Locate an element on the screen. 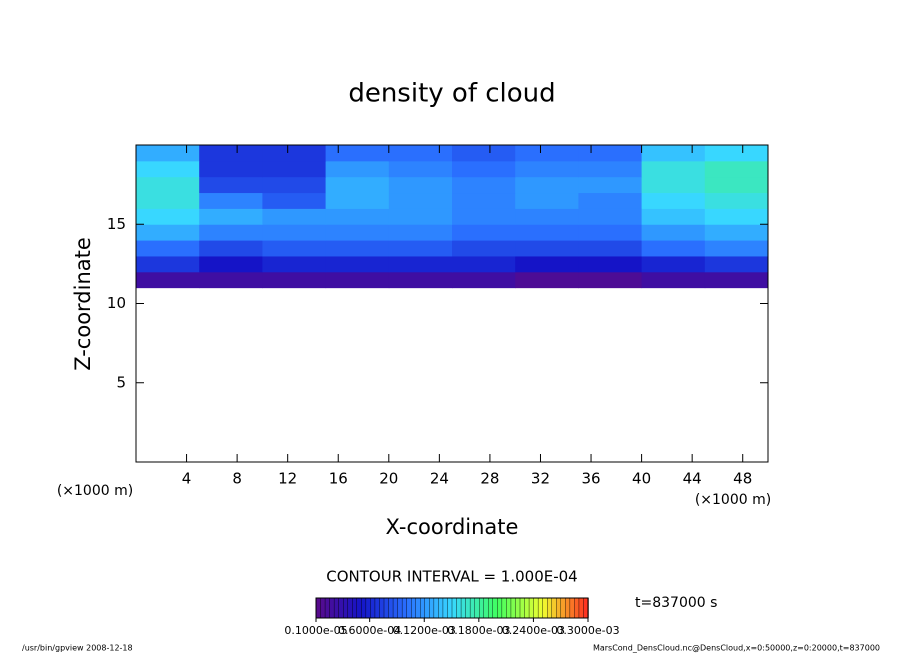 This screenshot has height=654, width=904. y-tick-label: 5 is located at coordinates (121, 382).